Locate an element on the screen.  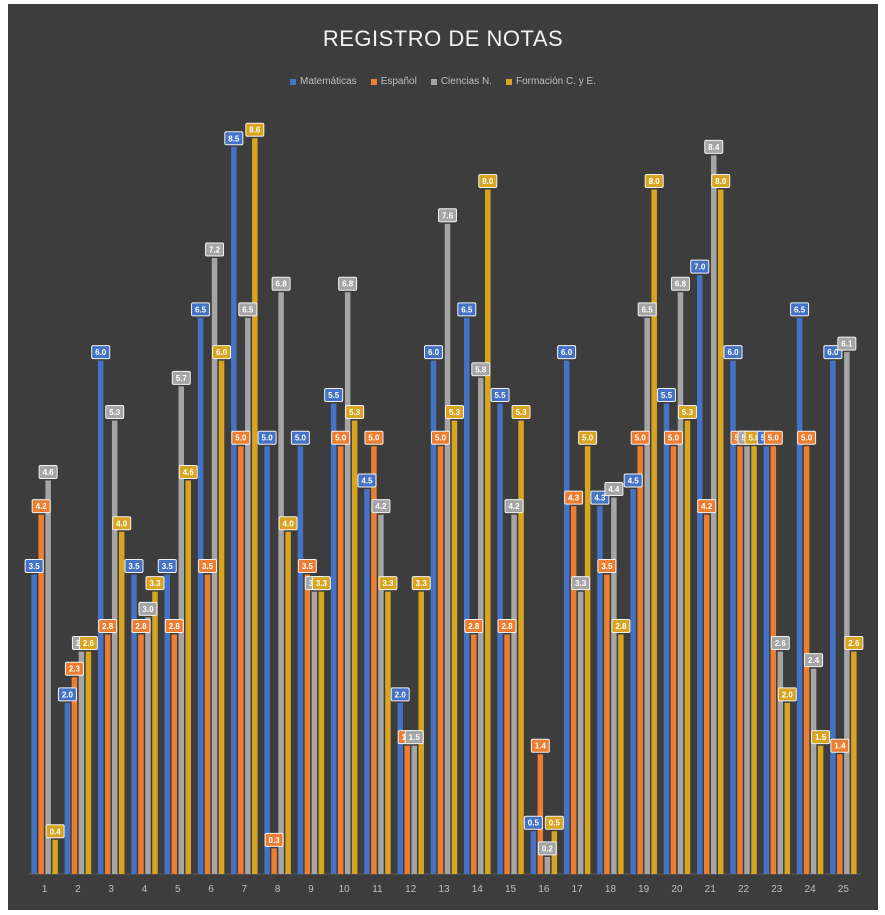
data-label: 6.0 is located at coordinates (101, 352).